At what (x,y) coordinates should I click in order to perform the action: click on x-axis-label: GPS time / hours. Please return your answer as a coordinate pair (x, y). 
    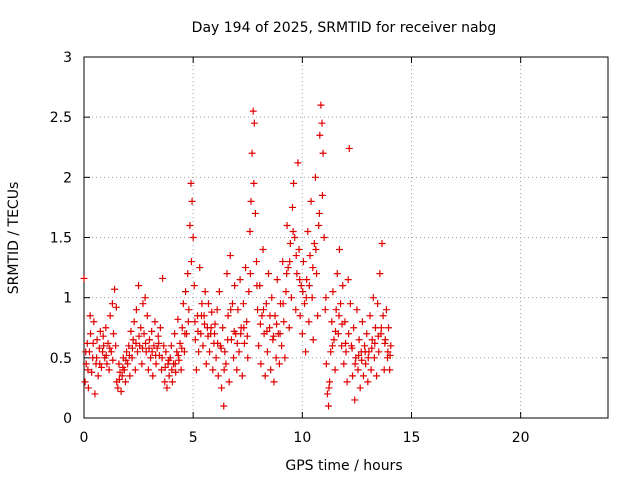
    Looking at the image, I should click on (343, 466).